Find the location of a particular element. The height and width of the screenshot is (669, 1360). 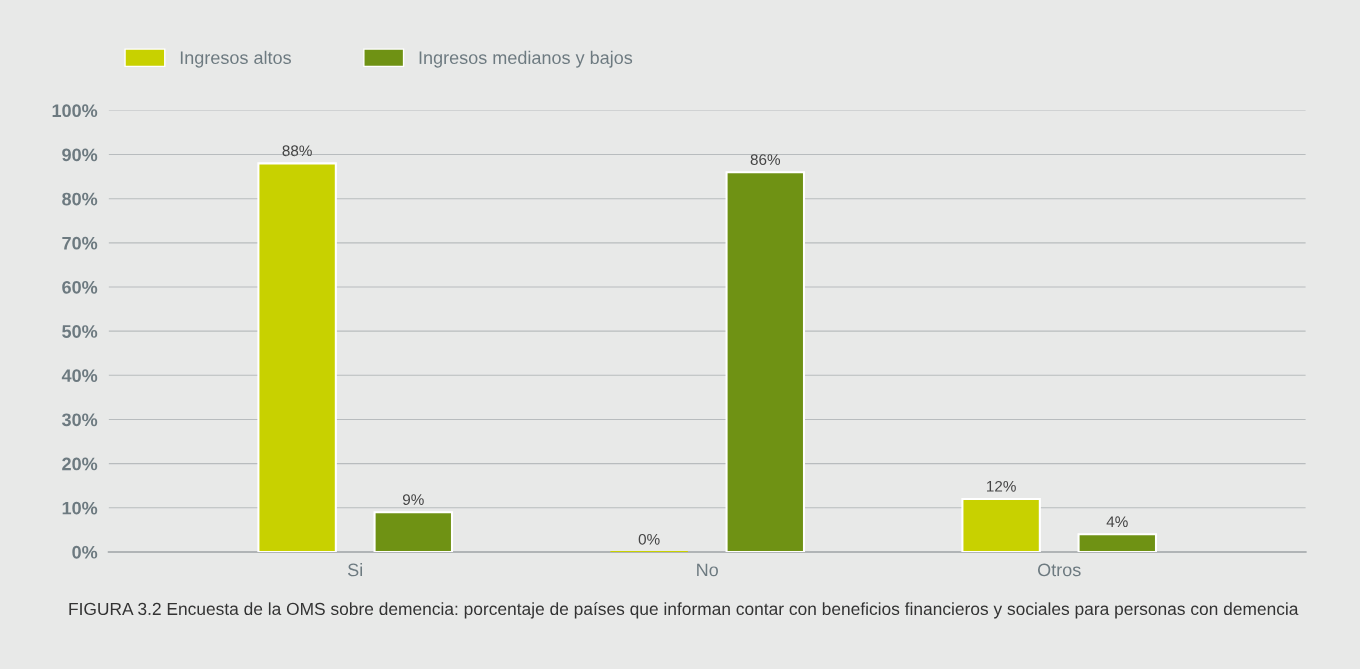

y-tick-label: 30% is located at coordinates (79, 420).